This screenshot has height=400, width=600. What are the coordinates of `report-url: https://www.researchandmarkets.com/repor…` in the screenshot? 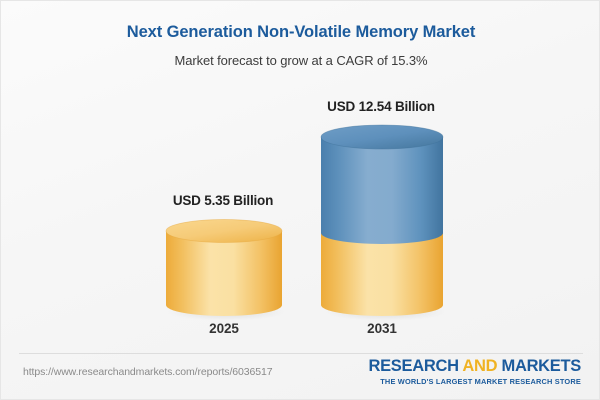 It's located at (148, 372).